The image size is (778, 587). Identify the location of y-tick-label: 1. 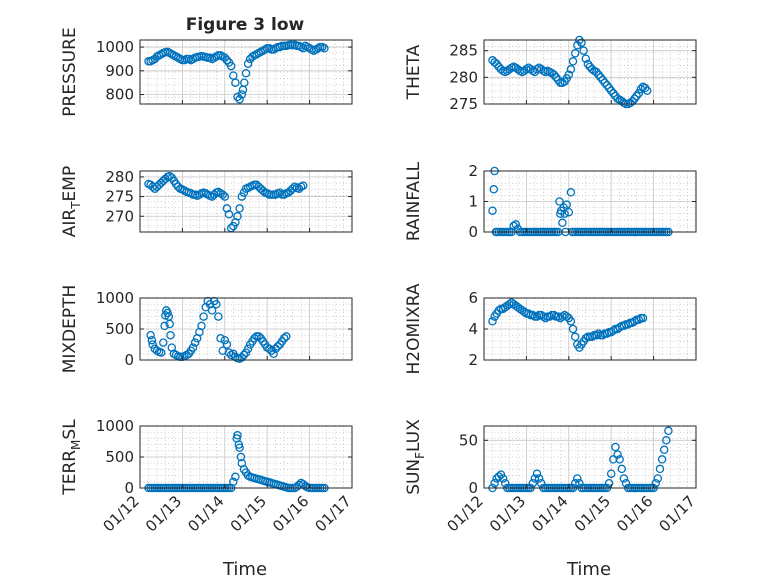
(473, 202).